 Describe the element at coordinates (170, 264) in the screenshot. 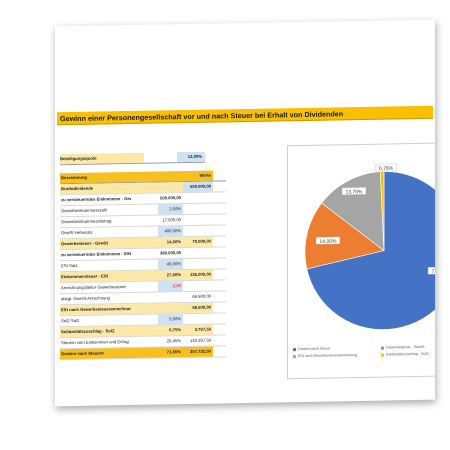

I see `row-cell-3: 45,00%` at that location.